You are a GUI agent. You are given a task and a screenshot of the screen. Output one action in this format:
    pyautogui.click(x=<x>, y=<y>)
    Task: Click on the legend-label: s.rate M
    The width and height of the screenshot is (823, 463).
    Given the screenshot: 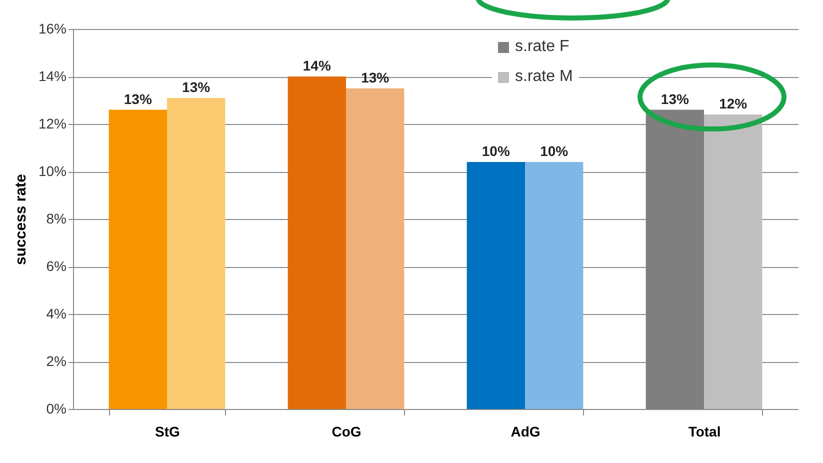 What is the action you would take?
    pyautogui.click(x=544, y=77)
    